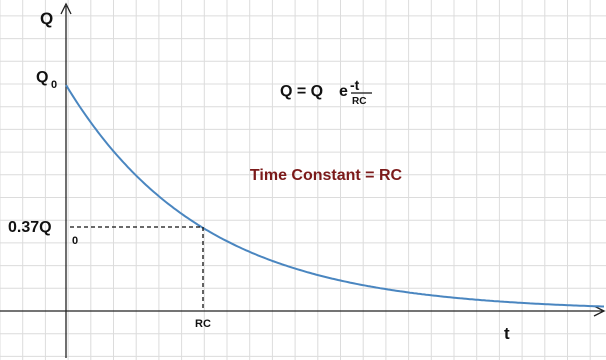 Image resolution: width=606 pixels, height=360 pixels. What do you see at coordinates (66, 8) in the screenshot?
I see `y-arrow` at bounding box center [66, 8].